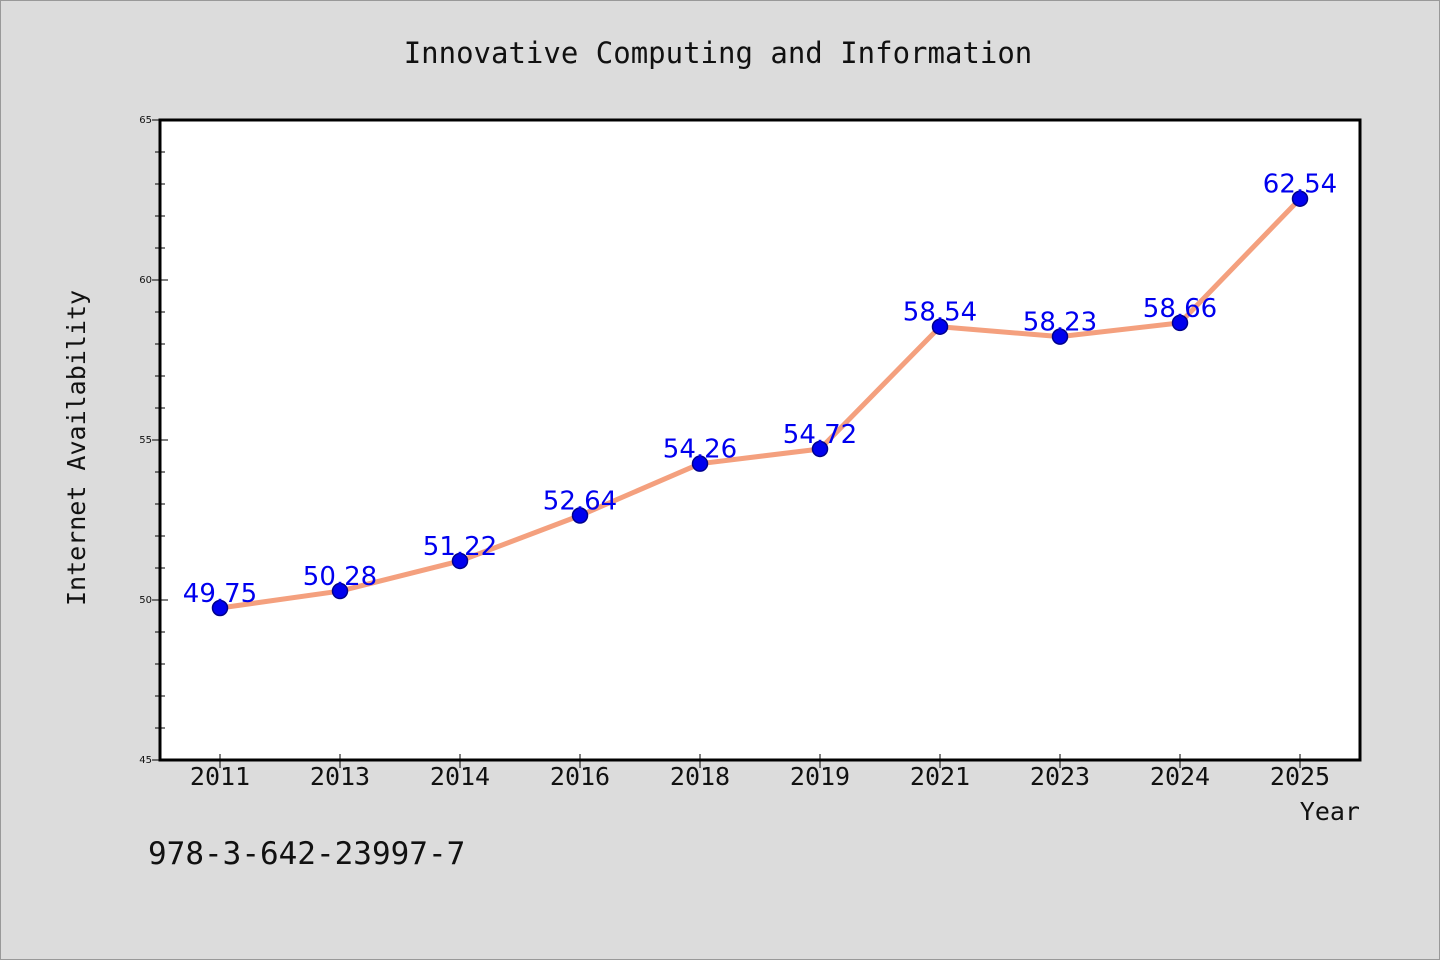 The height and width of the screenshot is (960, 1440). I want to click on x-tick-label: 2025, so click(1300, 776).